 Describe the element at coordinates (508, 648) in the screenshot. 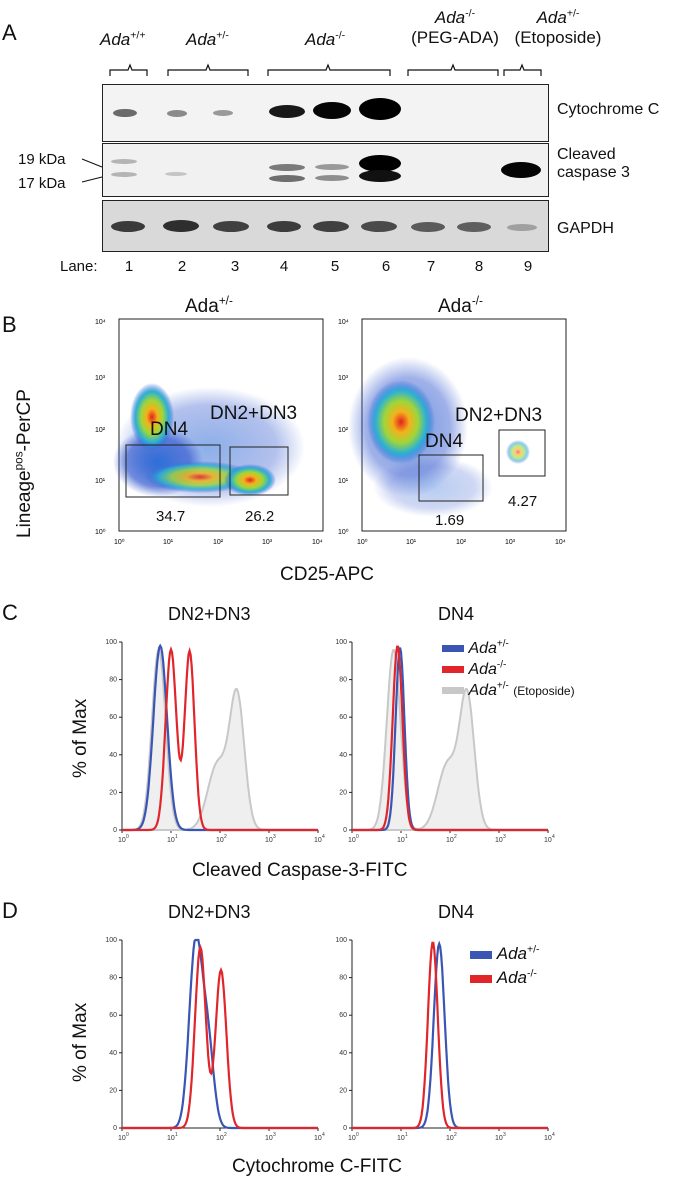

I see `legend-c-item-het: Ada+/-` at that location.